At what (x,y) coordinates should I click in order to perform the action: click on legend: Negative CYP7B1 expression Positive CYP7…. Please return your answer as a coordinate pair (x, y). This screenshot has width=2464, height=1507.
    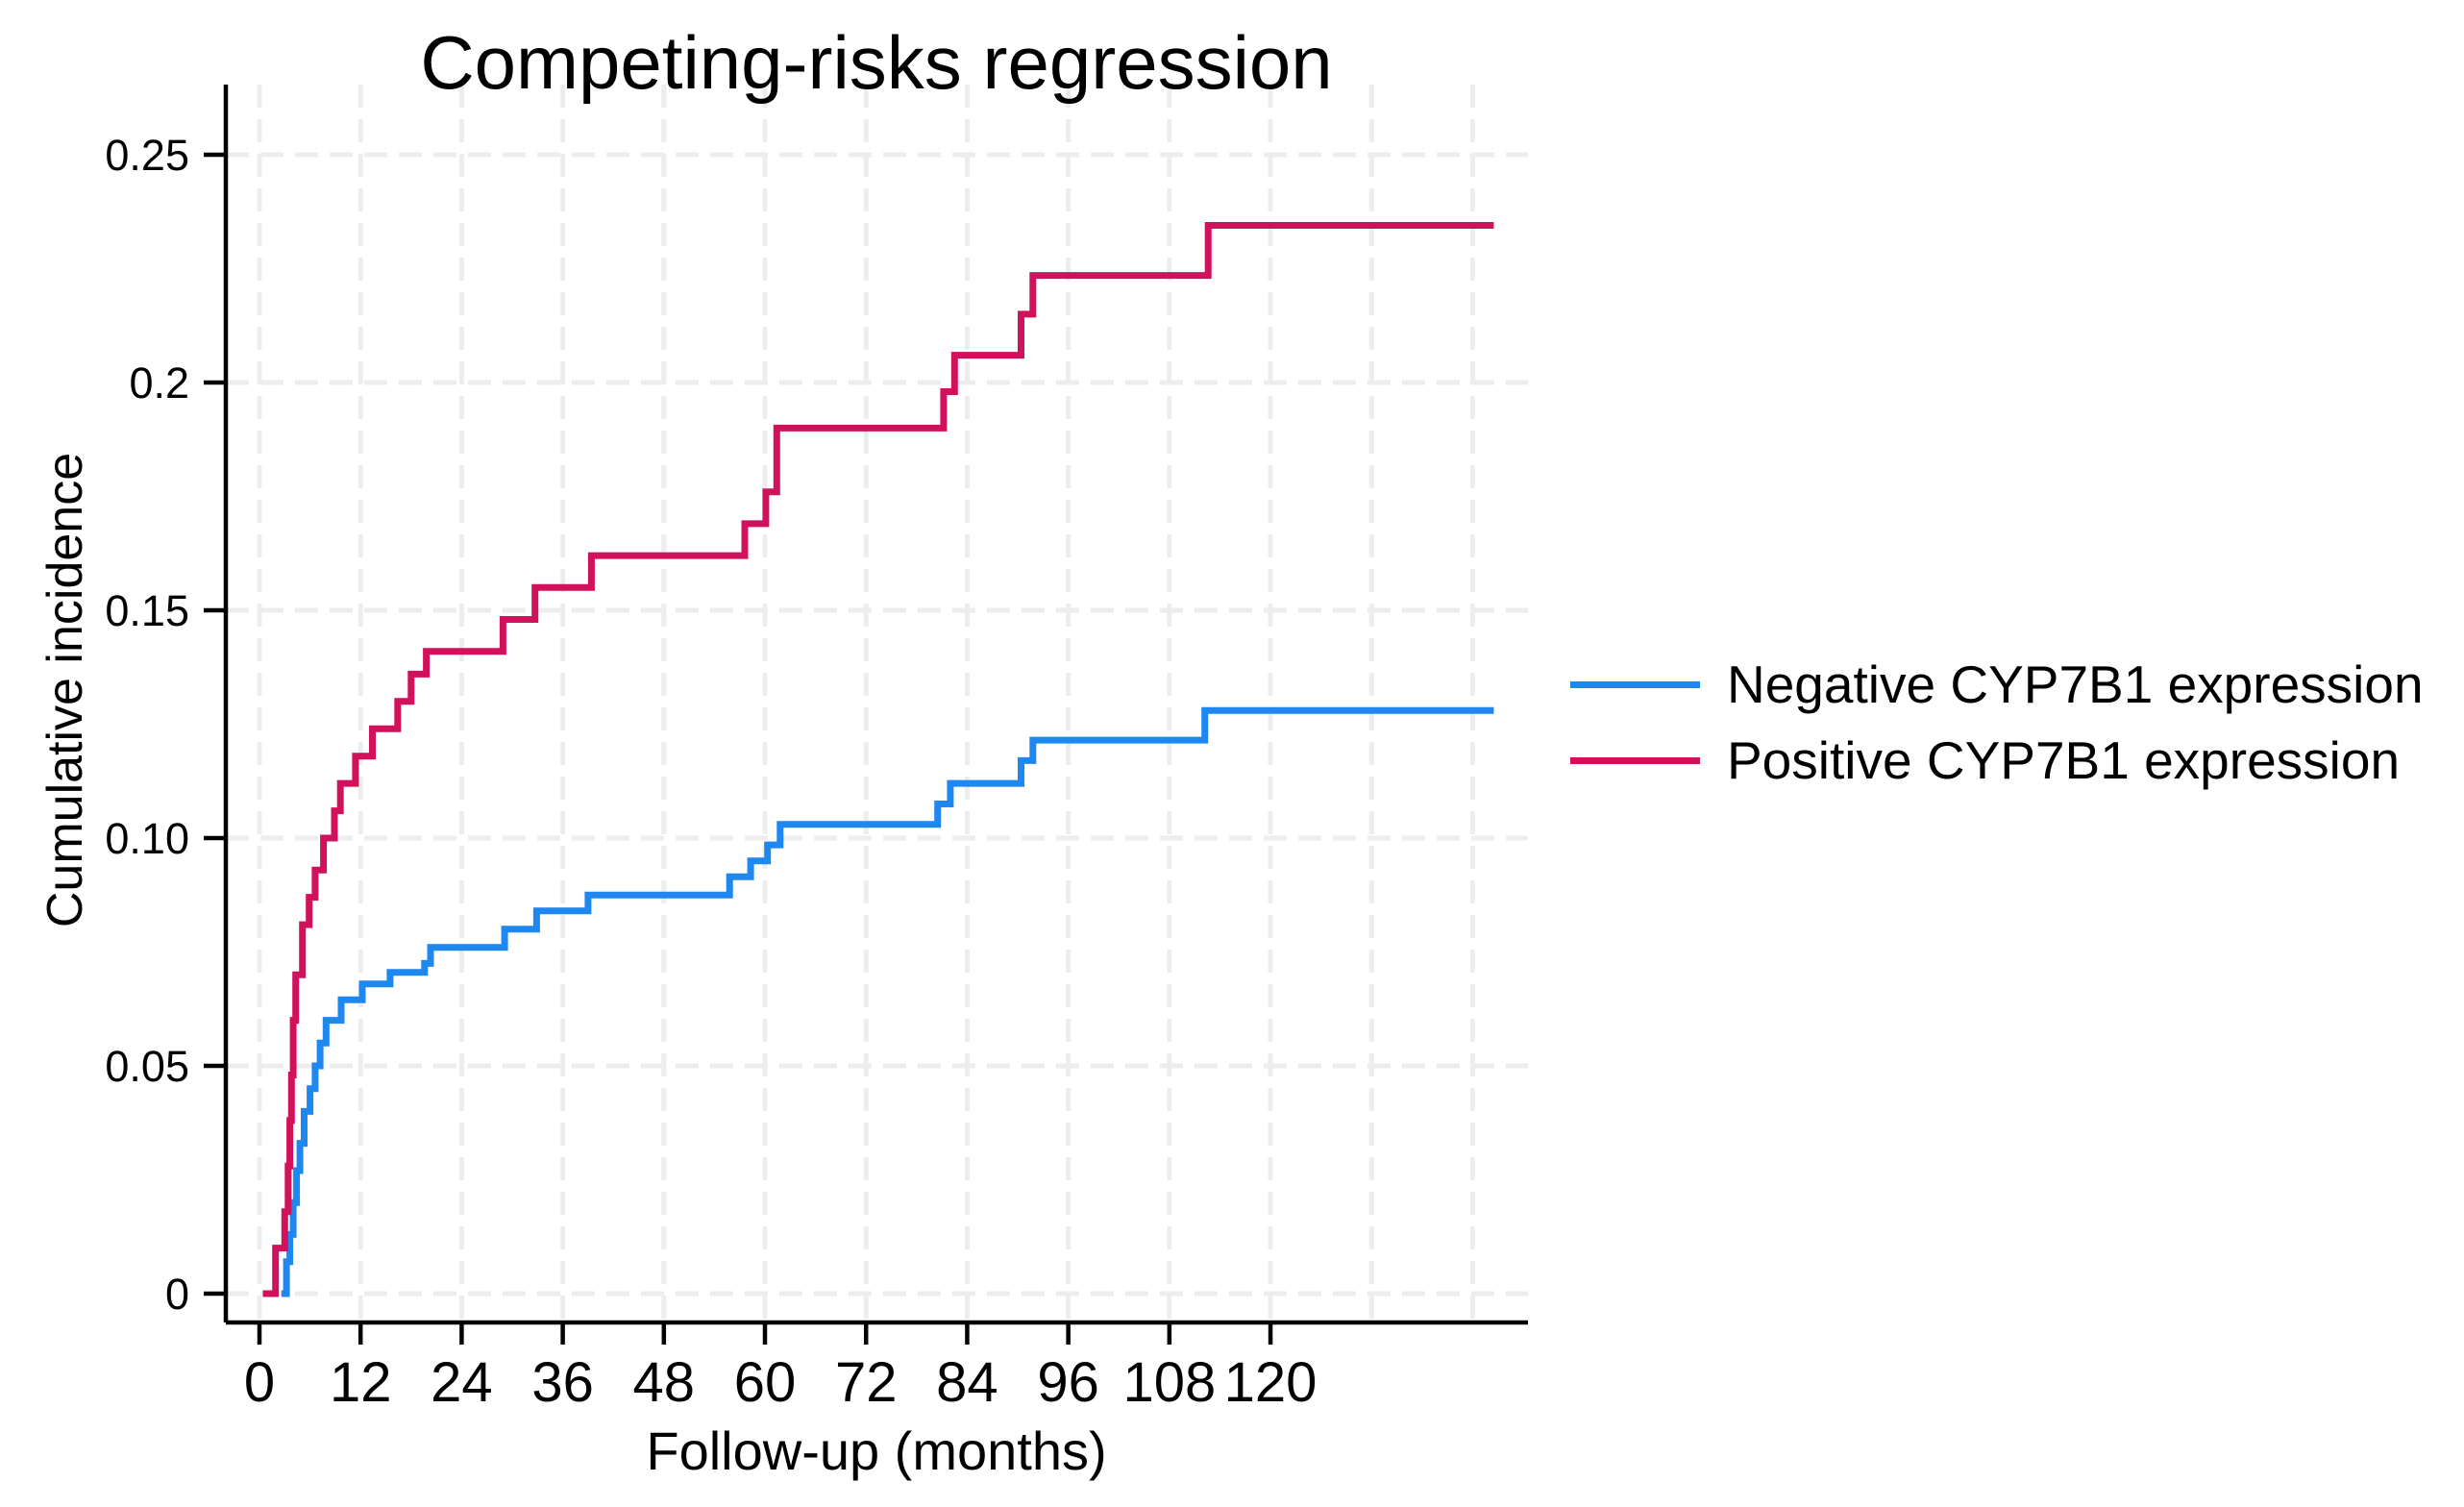
    Looking at the image, I should click on (1997, 729).